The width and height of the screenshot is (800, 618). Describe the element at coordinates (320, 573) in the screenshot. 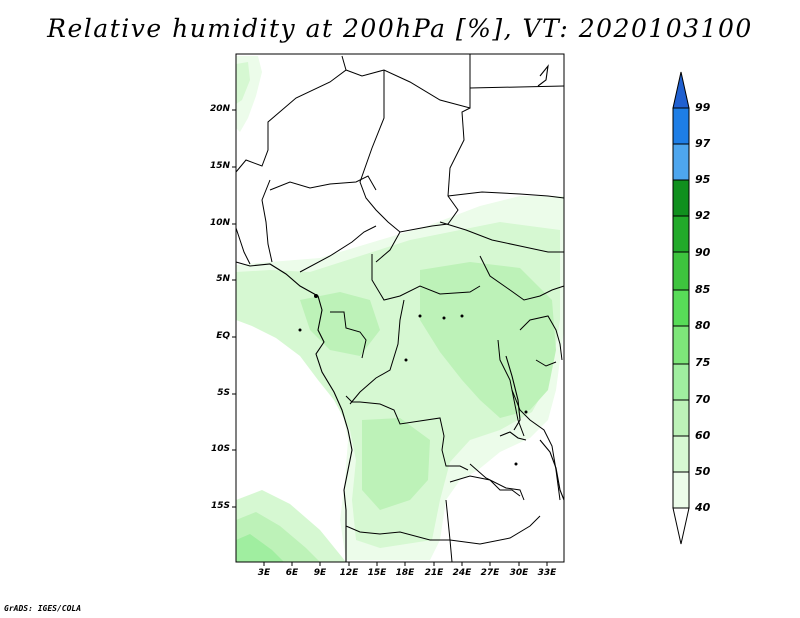

I see `lon-label-9e: 9E` at that location.